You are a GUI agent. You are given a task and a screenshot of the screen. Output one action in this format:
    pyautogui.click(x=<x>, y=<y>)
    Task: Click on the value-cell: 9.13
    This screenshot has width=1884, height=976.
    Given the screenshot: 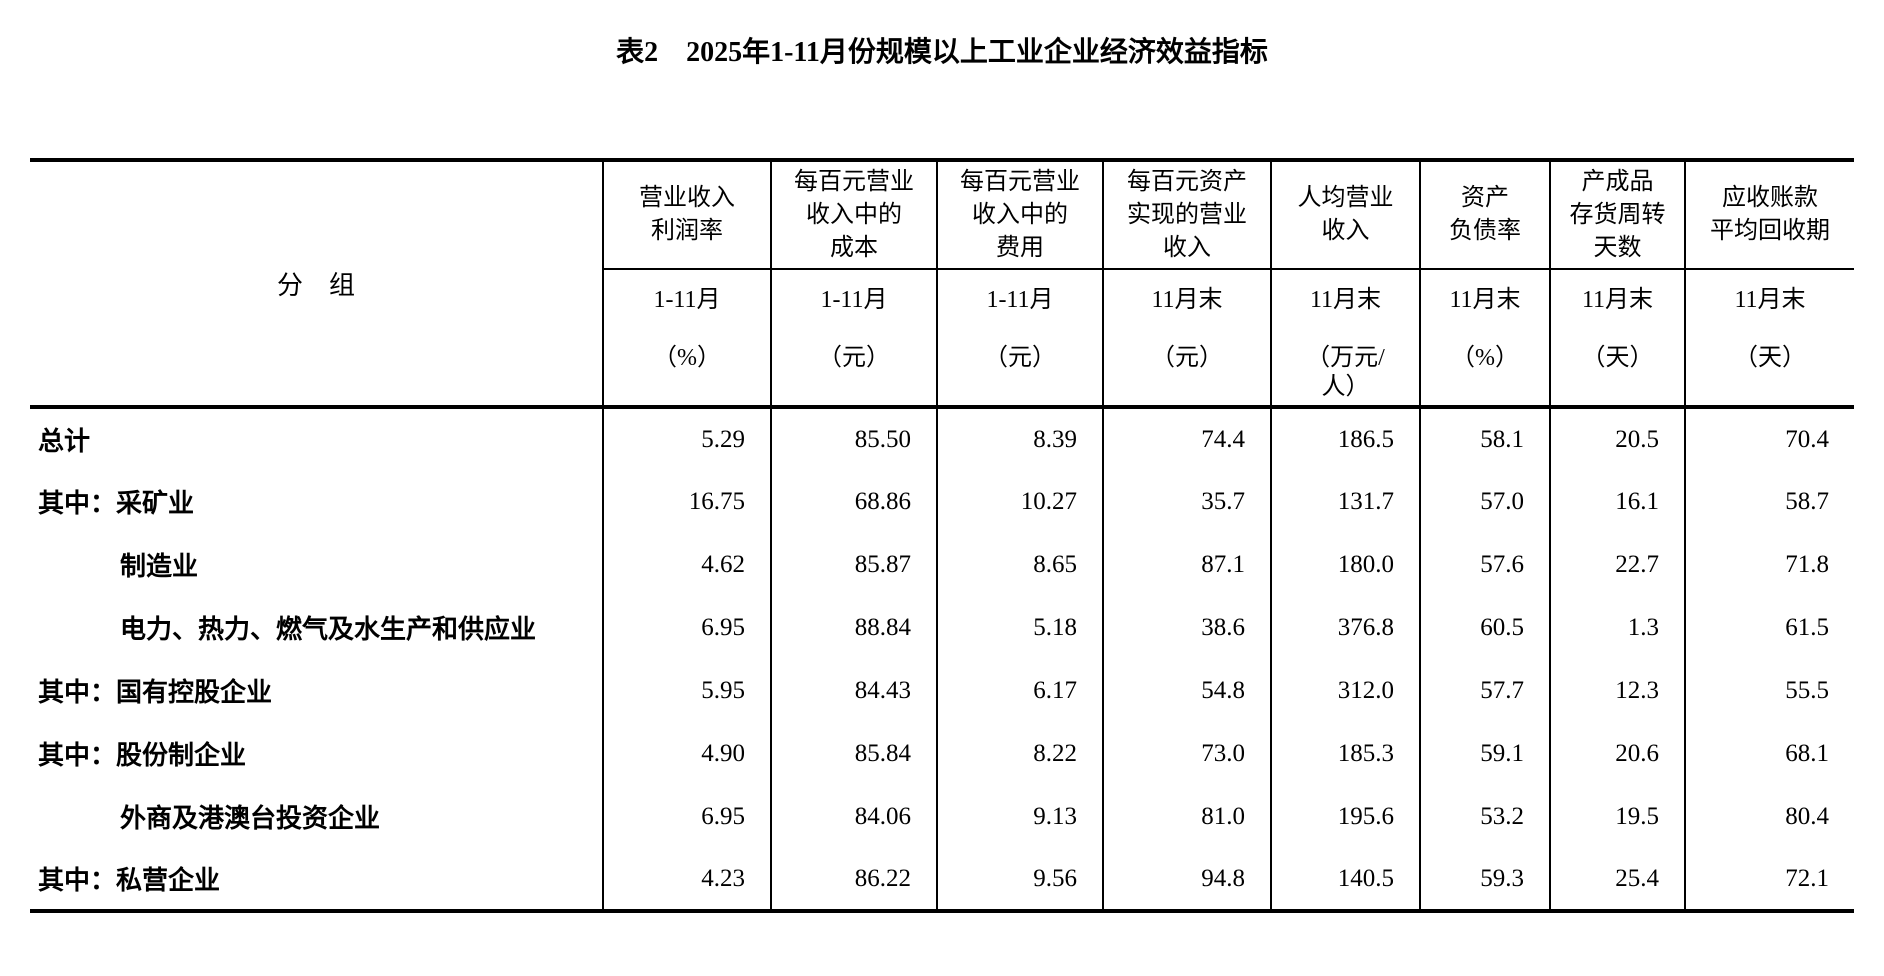 What is the action you would take?
    pyautogui.click(x=1019, y=816)
    